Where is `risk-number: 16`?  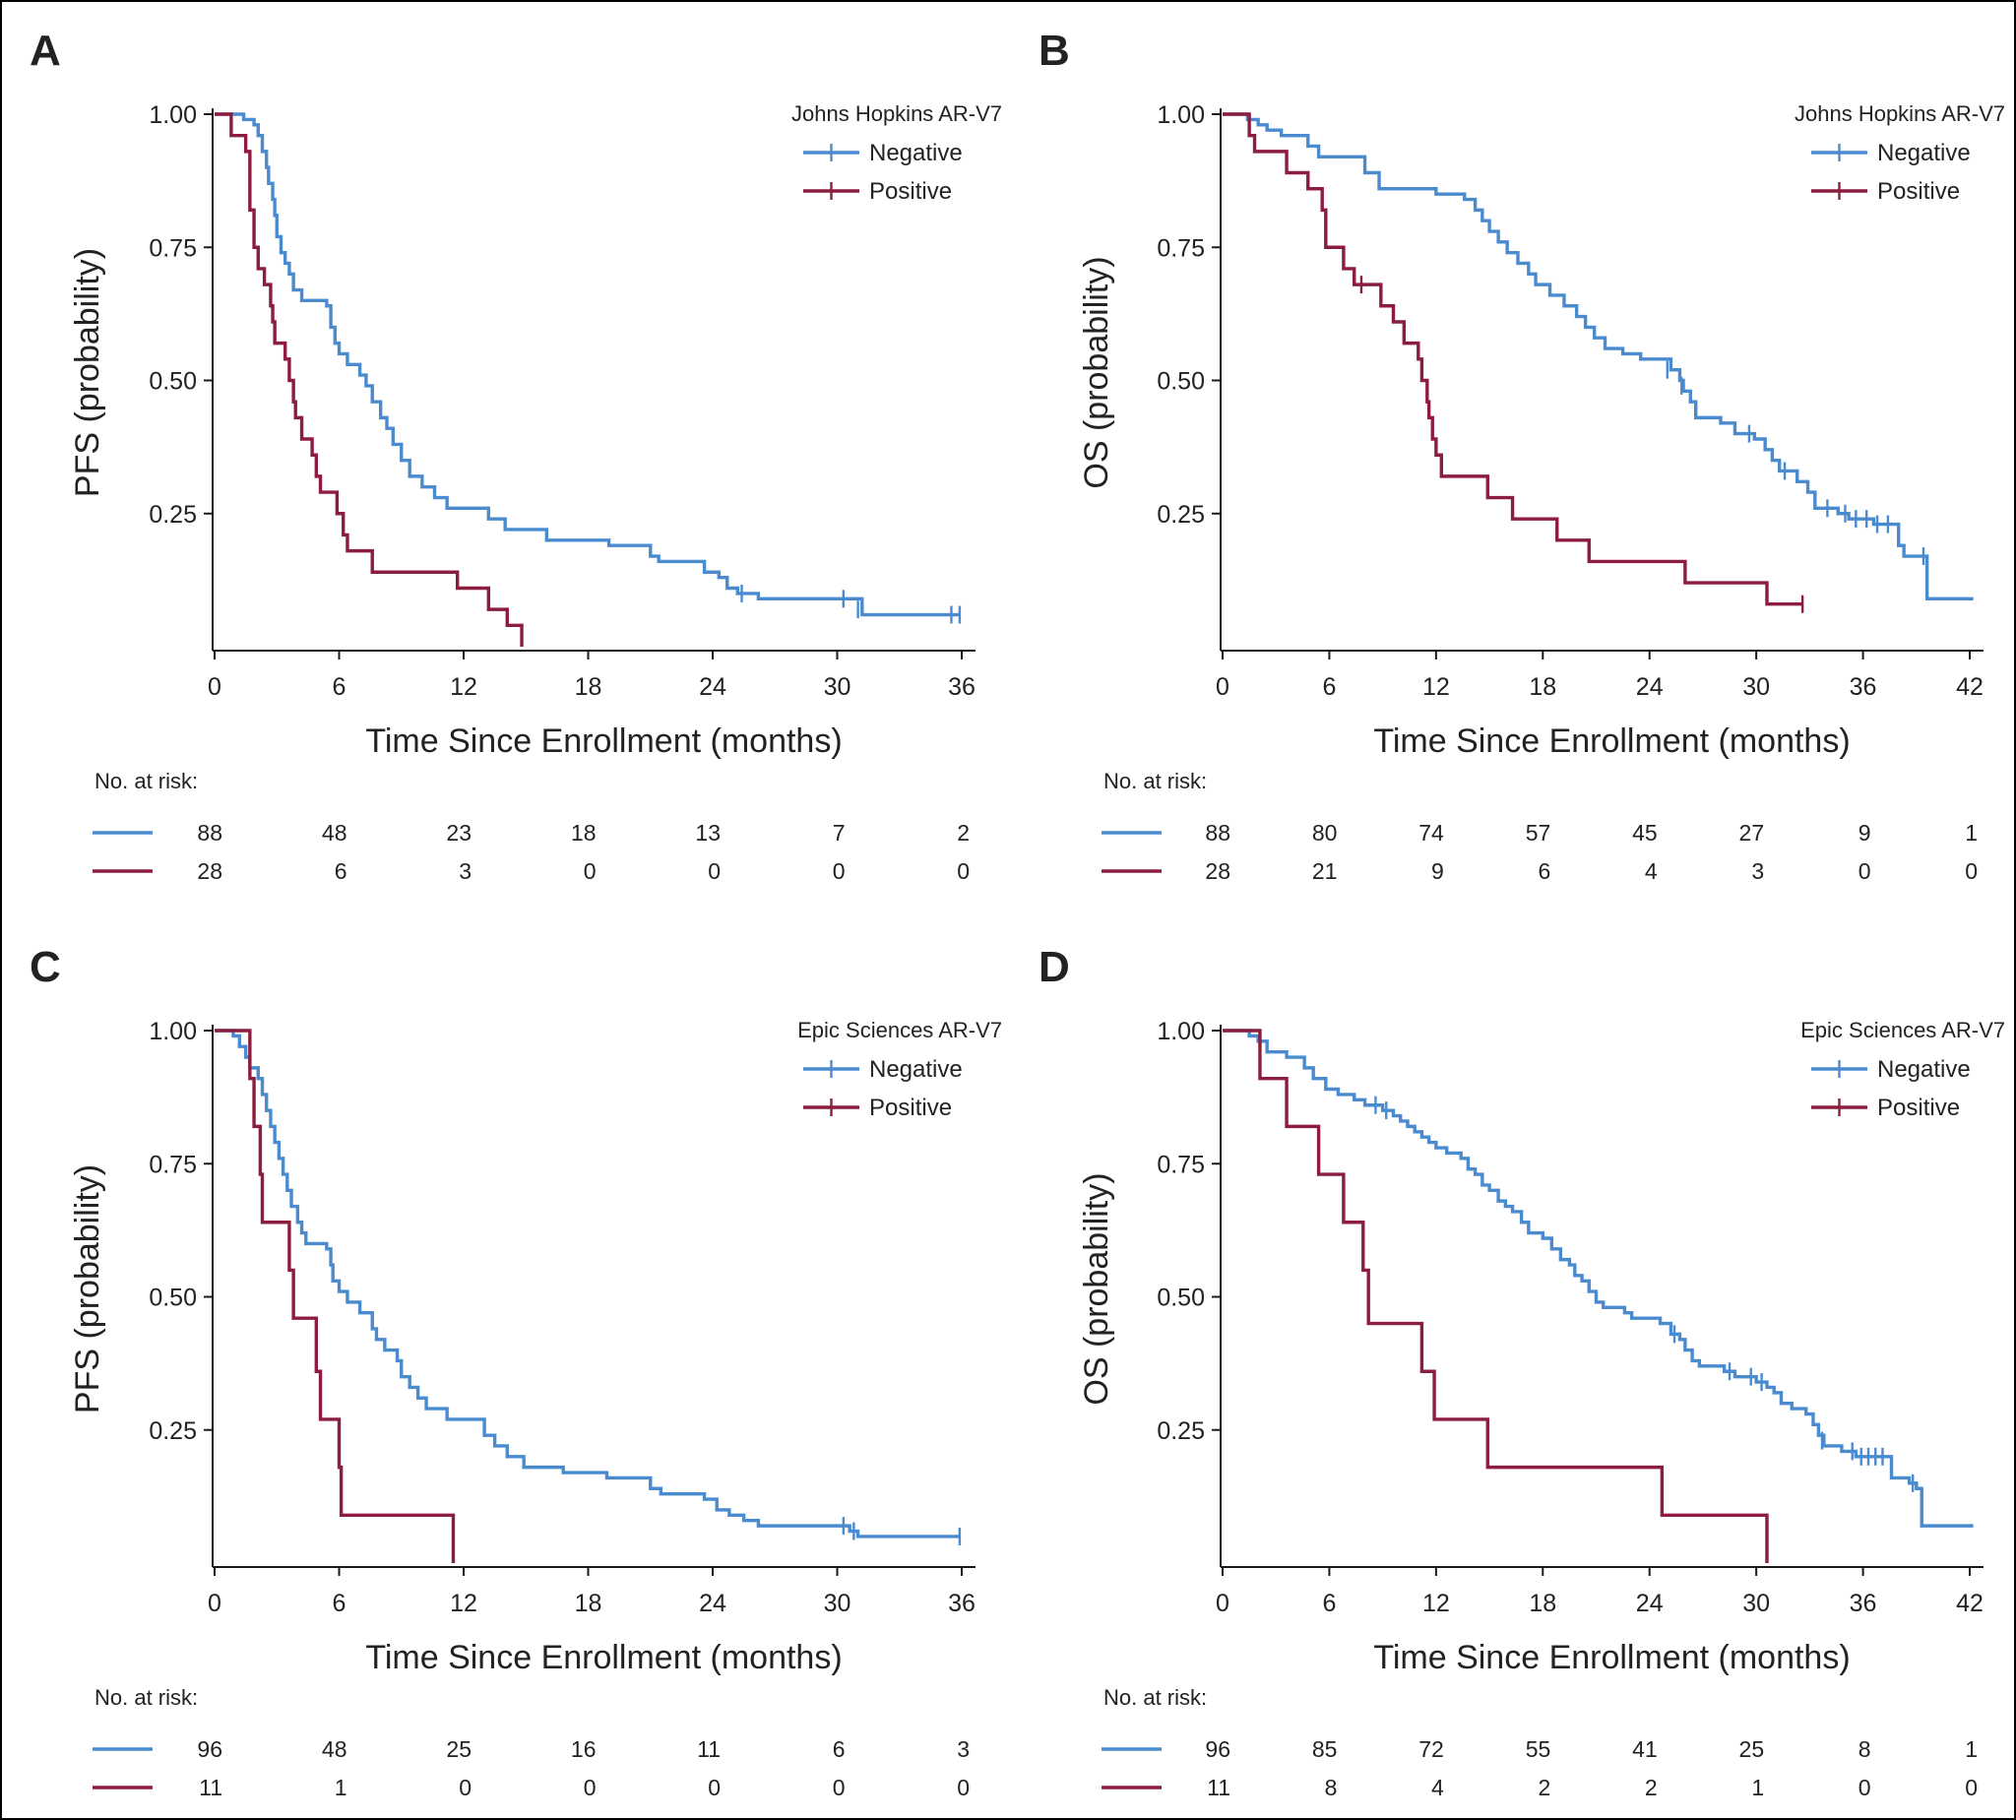
risk-number: 16 is located at coordinates (584, 1749).